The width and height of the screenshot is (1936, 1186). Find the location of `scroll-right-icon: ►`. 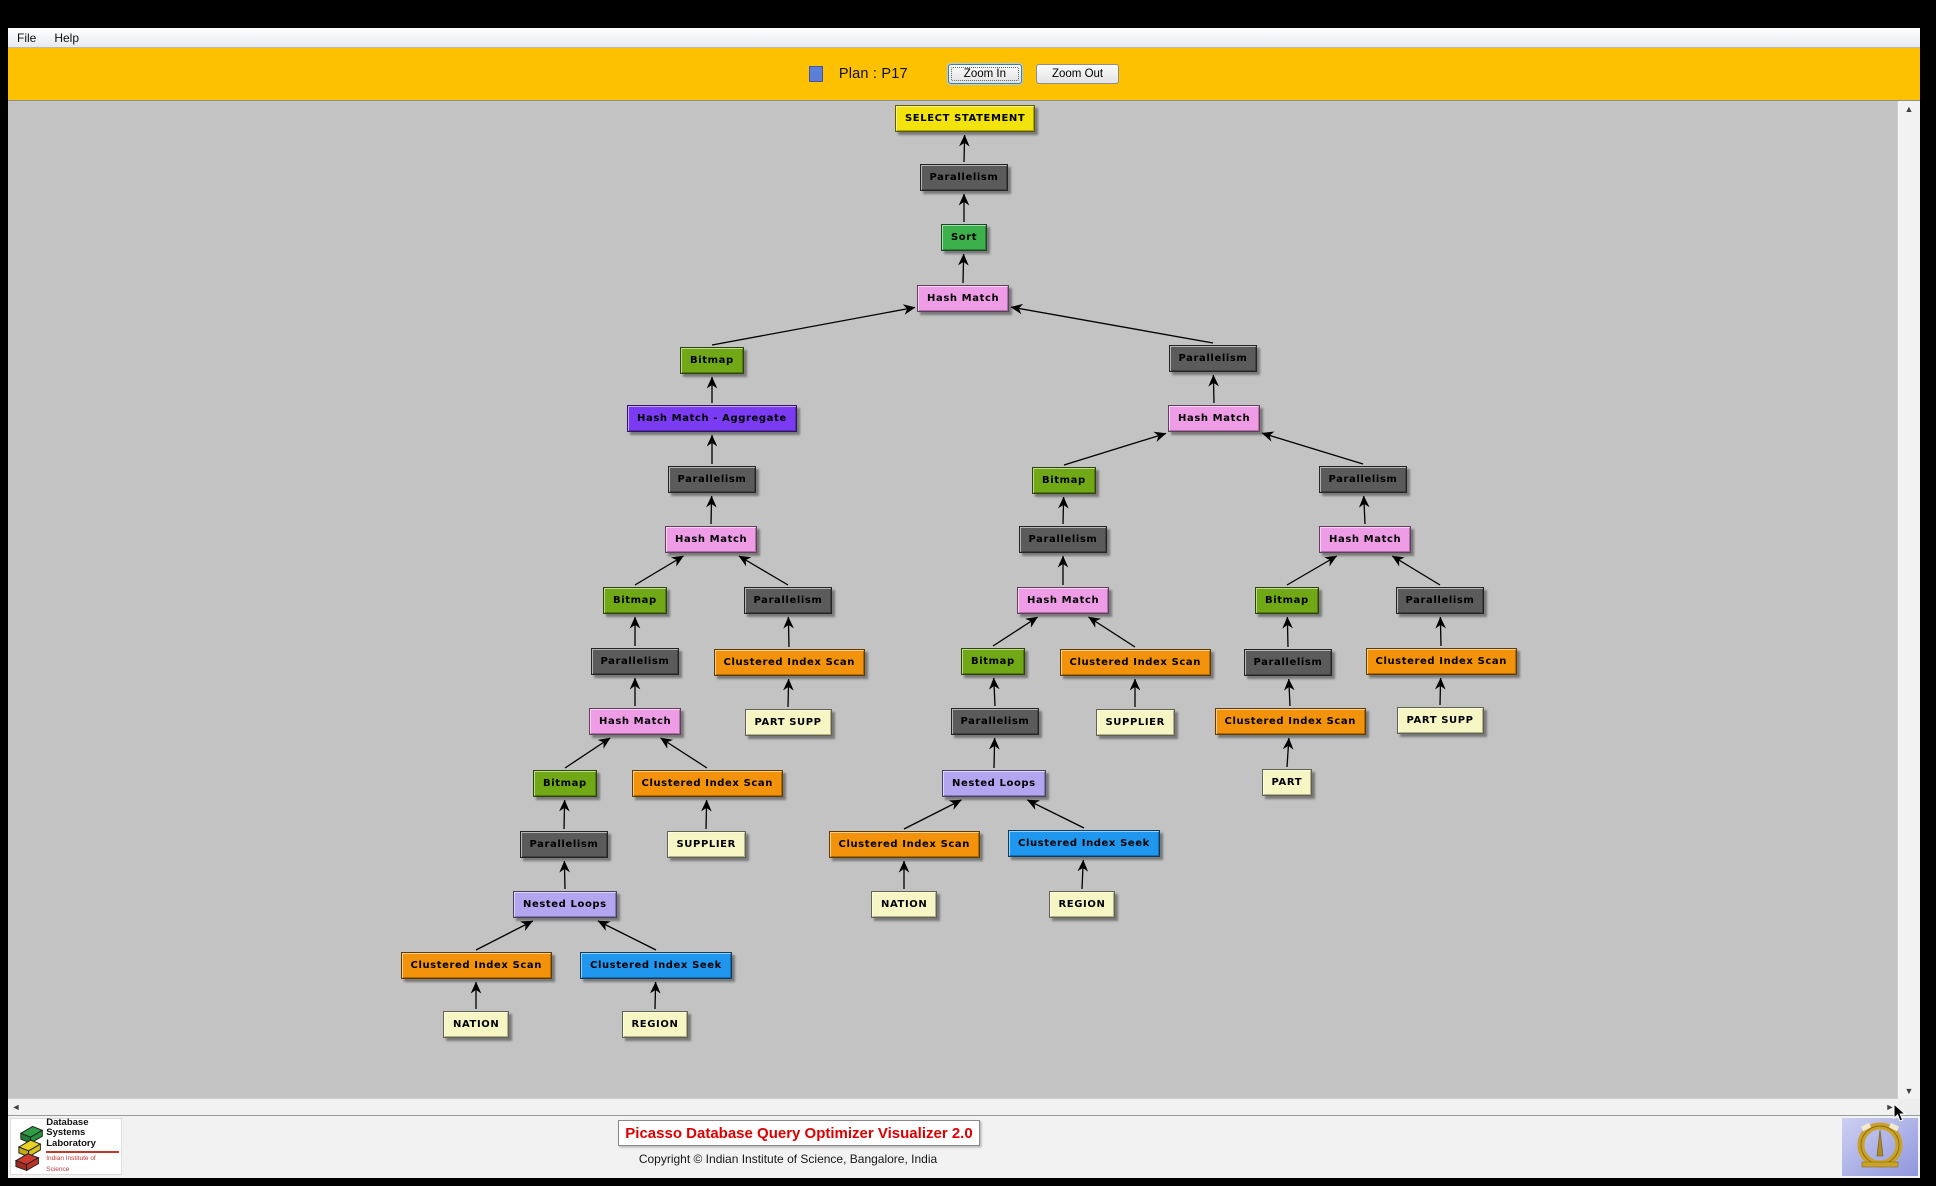

scroll-right-icon: ► is located at coordinates (1890, 1107).